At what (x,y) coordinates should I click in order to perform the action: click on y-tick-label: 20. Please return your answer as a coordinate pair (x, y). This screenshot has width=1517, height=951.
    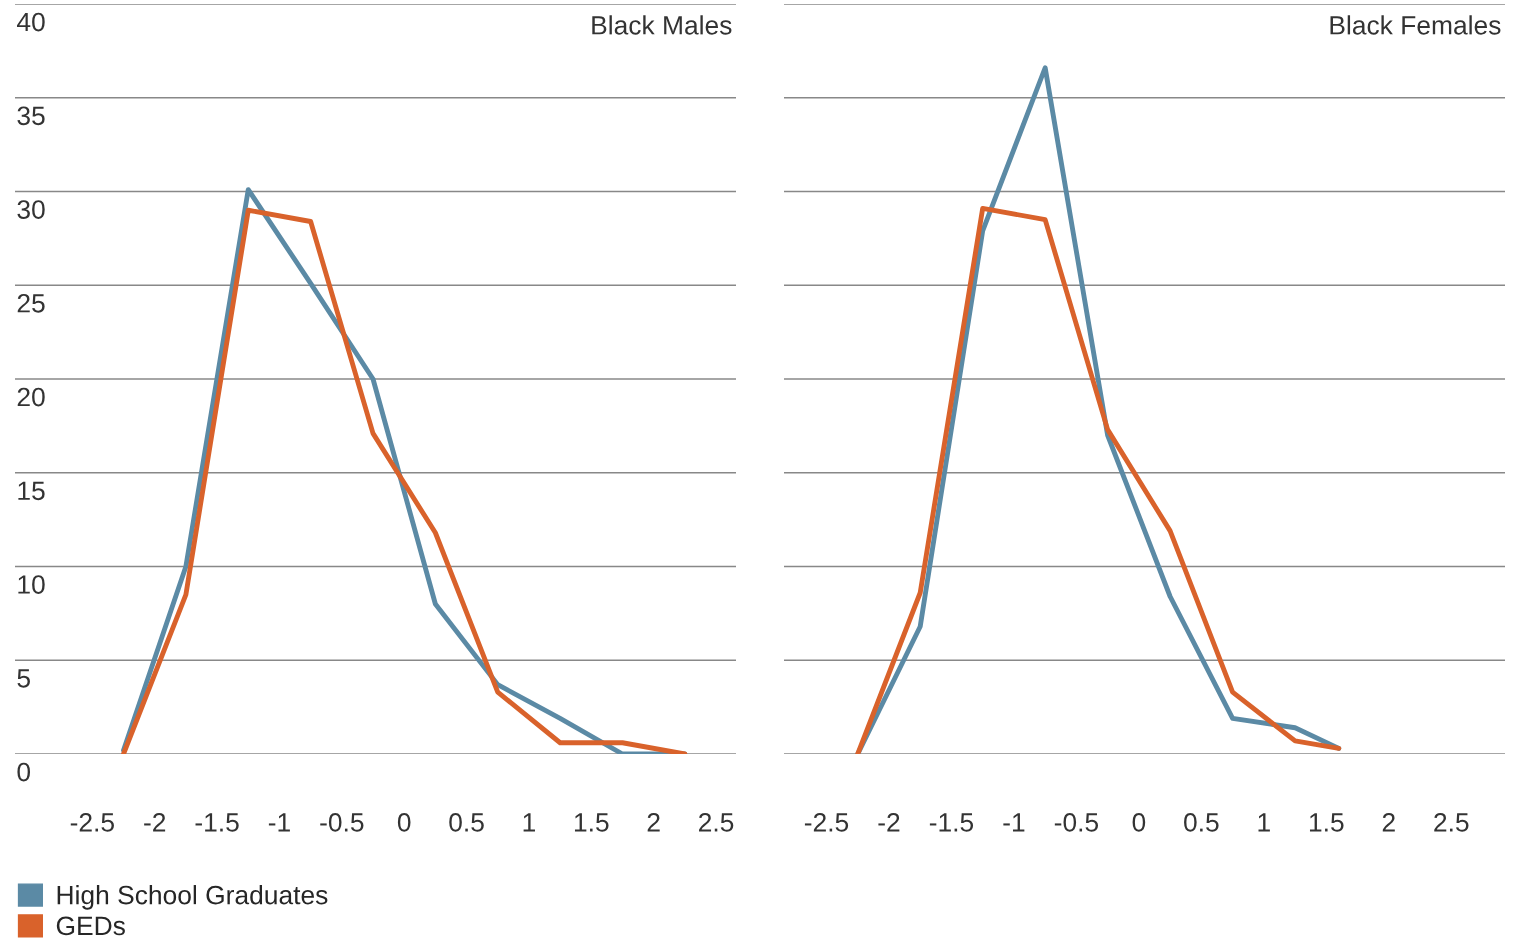
    Looking at the image, I should click on (31, 397).